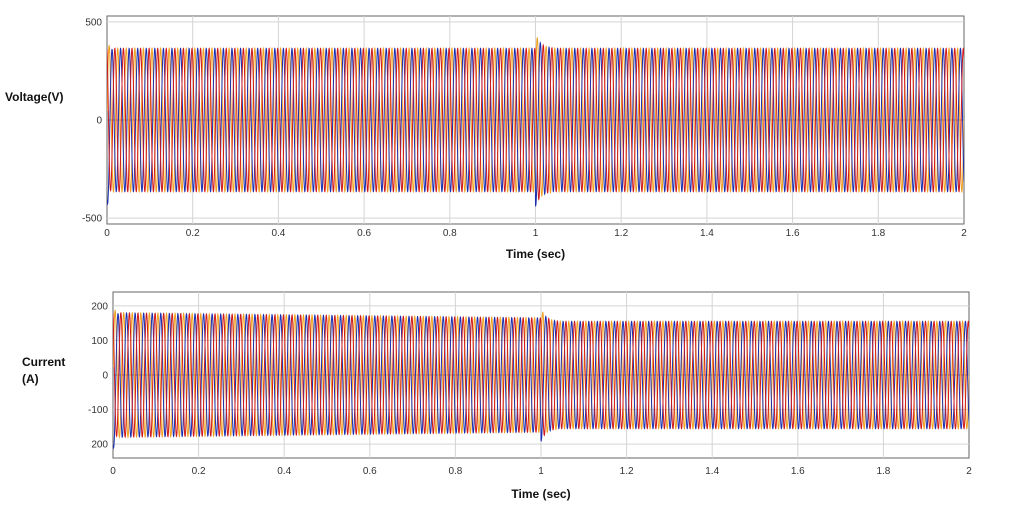  I want to click on y-axis-label: Voltage(V), so click(34, 97).